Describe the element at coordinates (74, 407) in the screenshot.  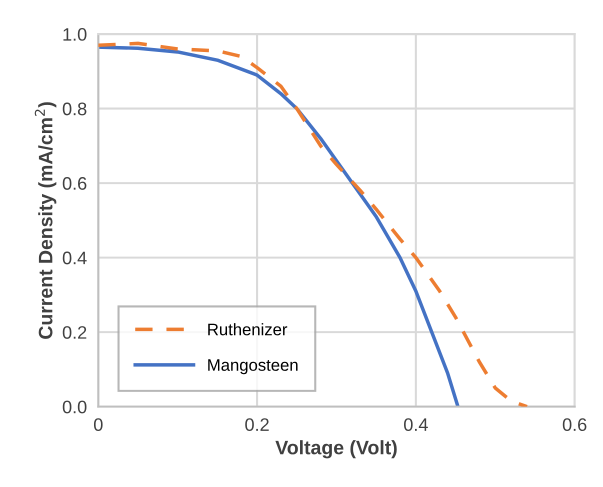
I see `y-tick-label: 0.0` at that location.